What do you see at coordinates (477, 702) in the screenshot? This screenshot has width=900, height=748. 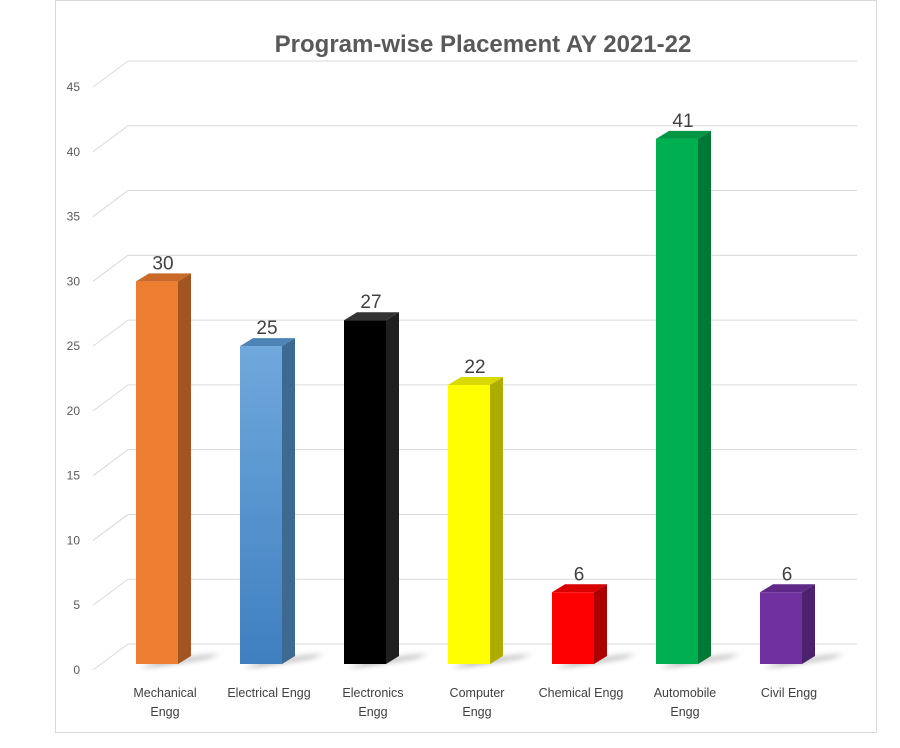 I see `x-tick-label: Computer Engg` at bounding box center [477, 702].